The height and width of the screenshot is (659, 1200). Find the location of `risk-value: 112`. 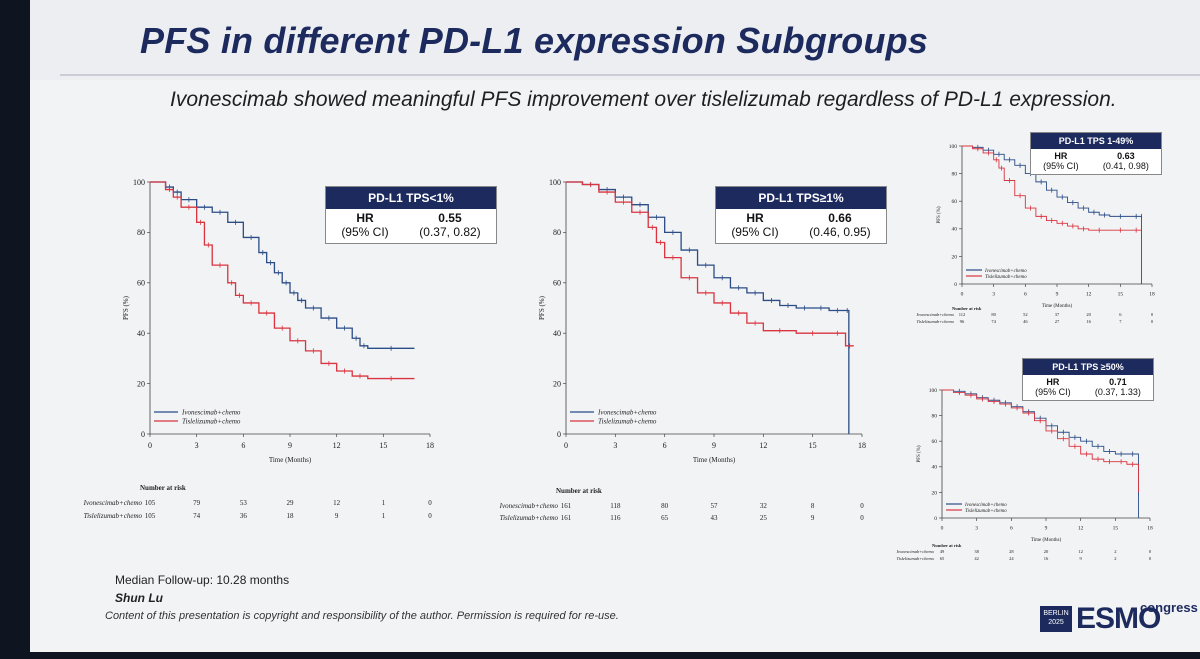

risk-value: 112 is located at coordinates (962, 314).